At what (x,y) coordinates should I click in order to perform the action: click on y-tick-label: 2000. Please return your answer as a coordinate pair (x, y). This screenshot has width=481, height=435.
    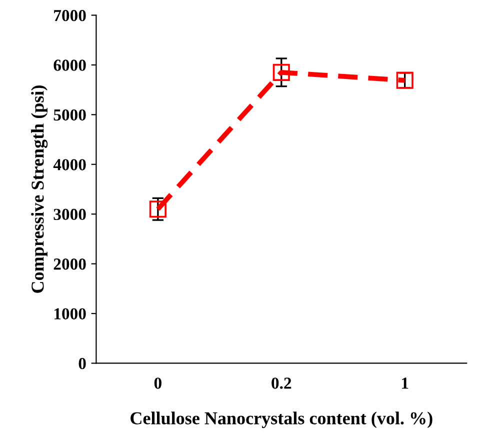
    Looking at the image, I should click on (70, 264).